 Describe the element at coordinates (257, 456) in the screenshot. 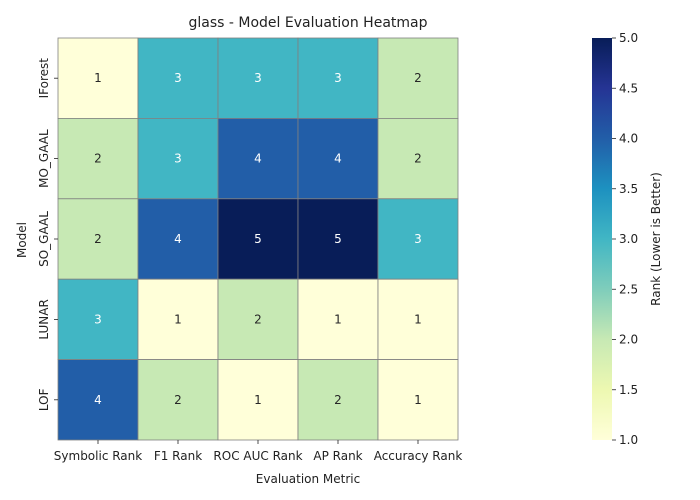

I see `x-tick-label: ROC AUC Rank` at that location.